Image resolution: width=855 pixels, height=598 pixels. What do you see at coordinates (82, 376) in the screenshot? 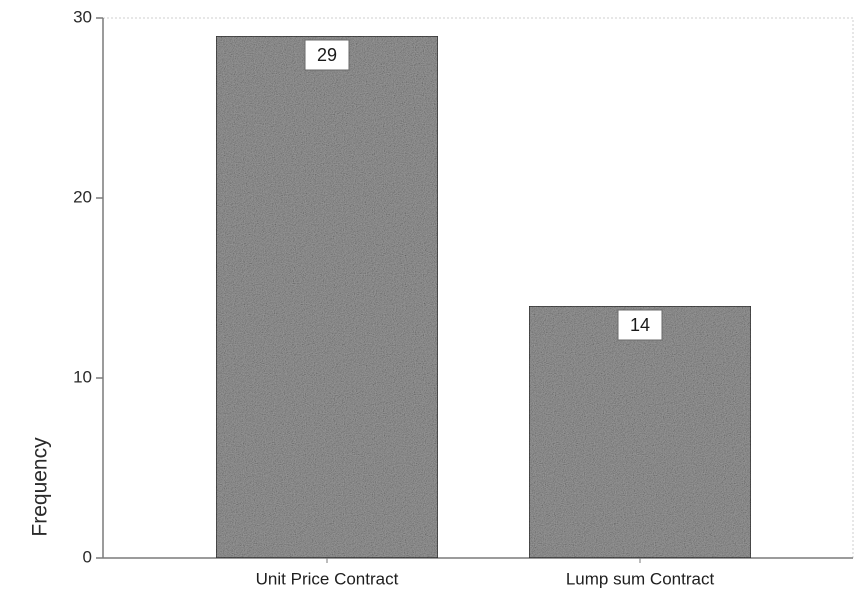
I see `y-tick-label: 10` at bounding box center [82, 376].